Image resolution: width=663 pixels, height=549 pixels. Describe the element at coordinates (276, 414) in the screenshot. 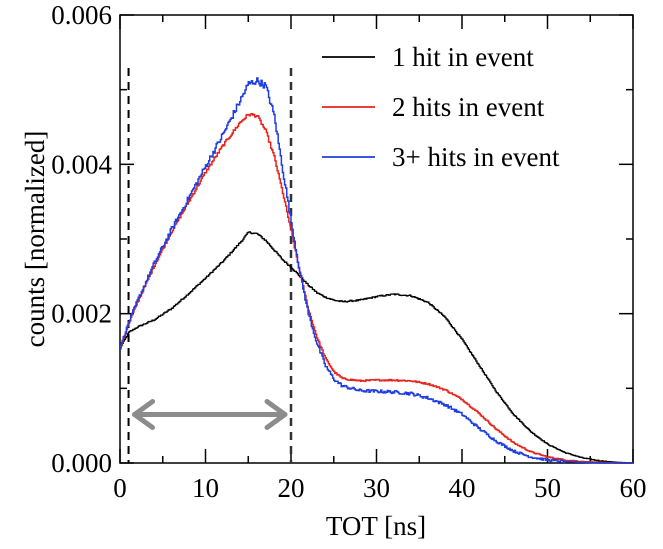

I see `range-arrow-right-head` at that location.